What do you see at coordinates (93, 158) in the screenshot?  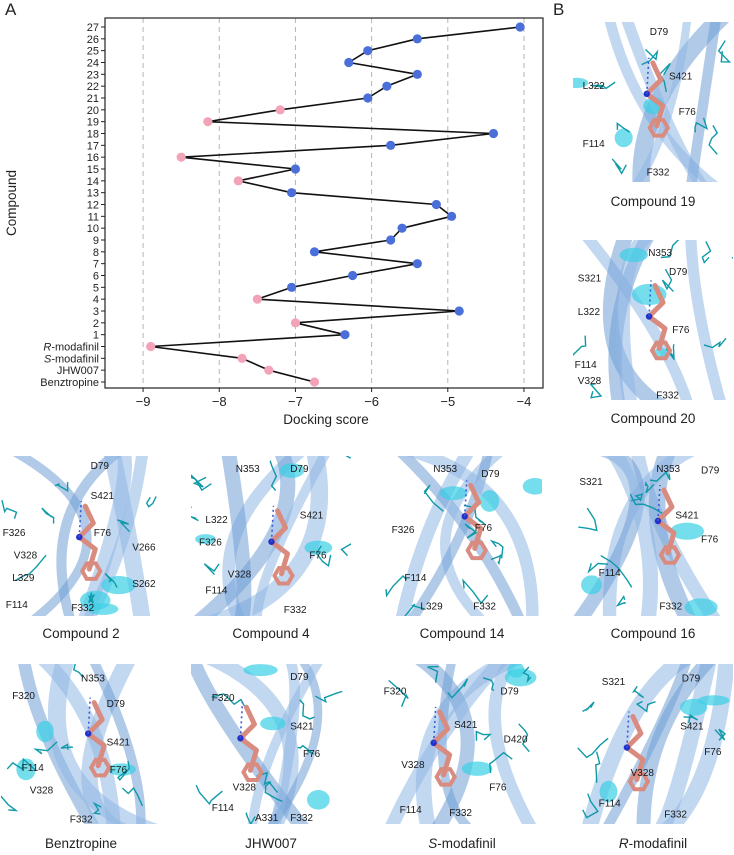 I see `y-tick-label: 16` at bounding box center [93, 158].